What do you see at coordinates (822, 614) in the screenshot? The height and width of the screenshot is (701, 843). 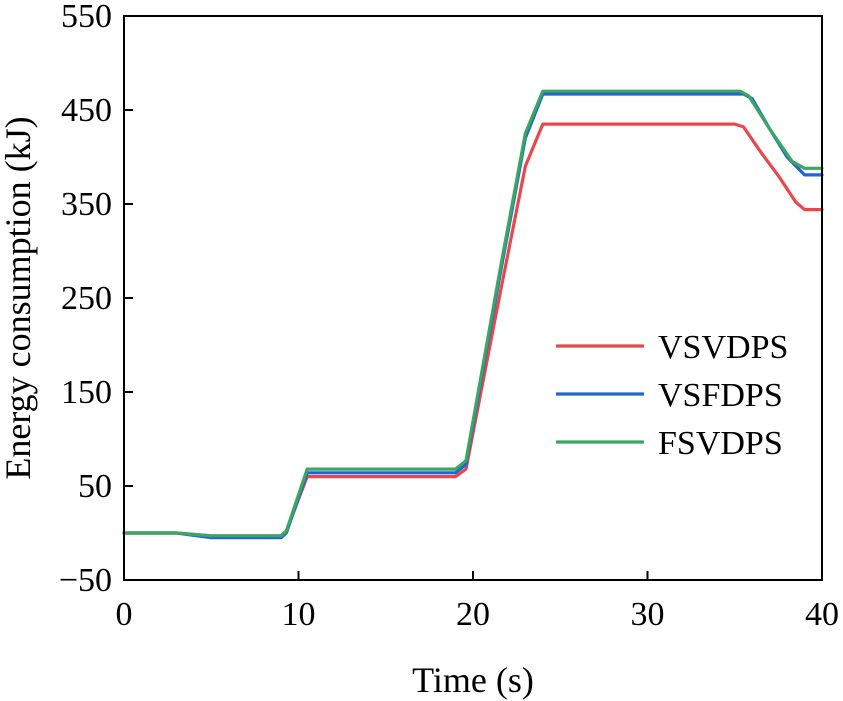 I see `x-tick-label: 40` at bounding box center [822, 614].